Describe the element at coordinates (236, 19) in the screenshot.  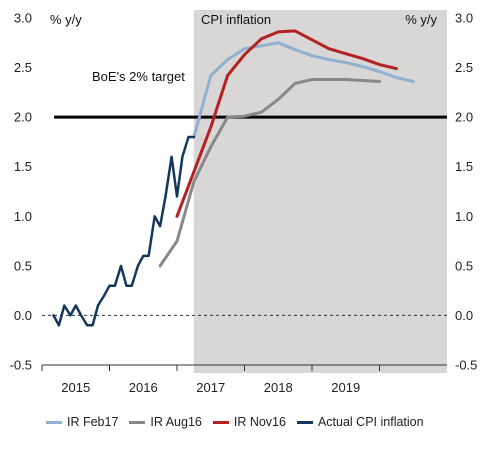
I see `chart-title: CPI inflation` at that location.